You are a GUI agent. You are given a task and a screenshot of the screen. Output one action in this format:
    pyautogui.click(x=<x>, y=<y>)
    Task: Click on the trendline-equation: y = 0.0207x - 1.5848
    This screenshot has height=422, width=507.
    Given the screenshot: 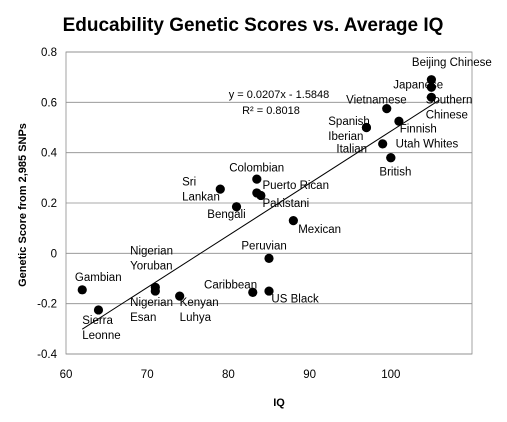 What is the action you would take?
    pyautogui.click(x=279, y=95)
    